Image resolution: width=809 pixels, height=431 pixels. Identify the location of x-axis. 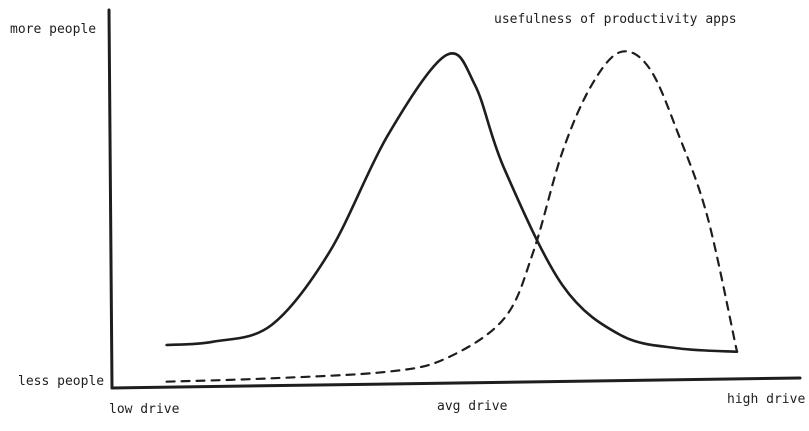
(456, 383).